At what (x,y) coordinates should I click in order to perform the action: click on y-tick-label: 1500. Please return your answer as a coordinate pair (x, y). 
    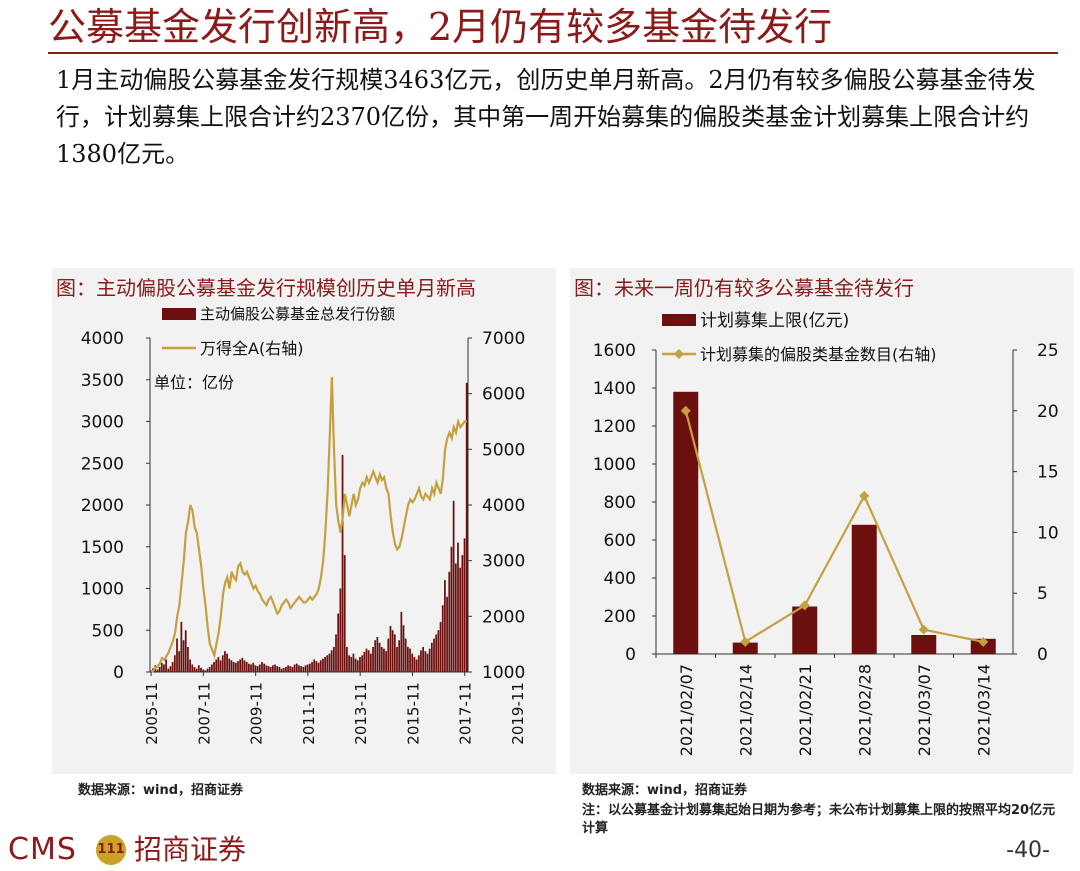
    Looking at the image, I should click on (102, 548).